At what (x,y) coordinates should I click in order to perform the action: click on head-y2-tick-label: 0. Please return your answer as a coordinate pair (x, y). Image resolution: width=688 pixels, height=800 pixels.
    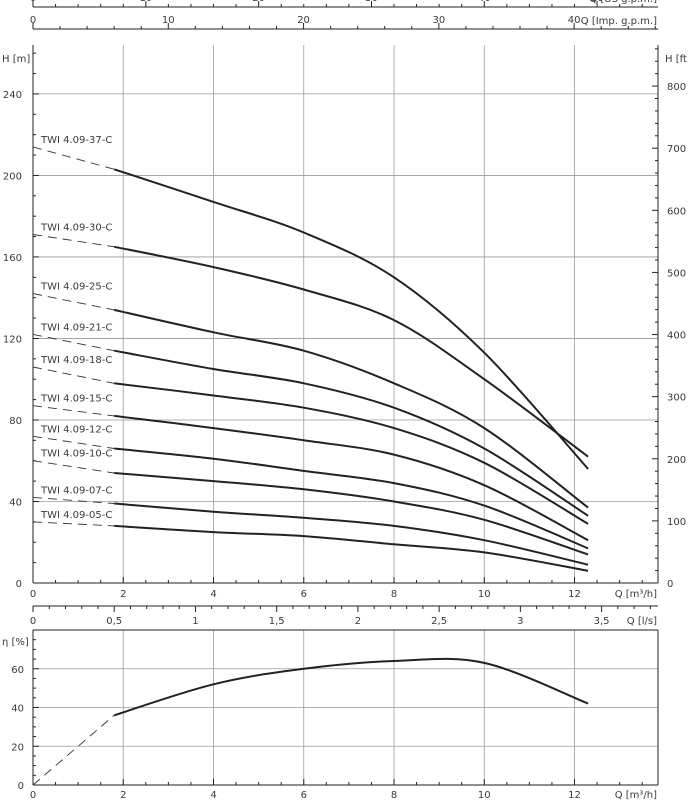
    Looking at the image, I should click on (670, 584).